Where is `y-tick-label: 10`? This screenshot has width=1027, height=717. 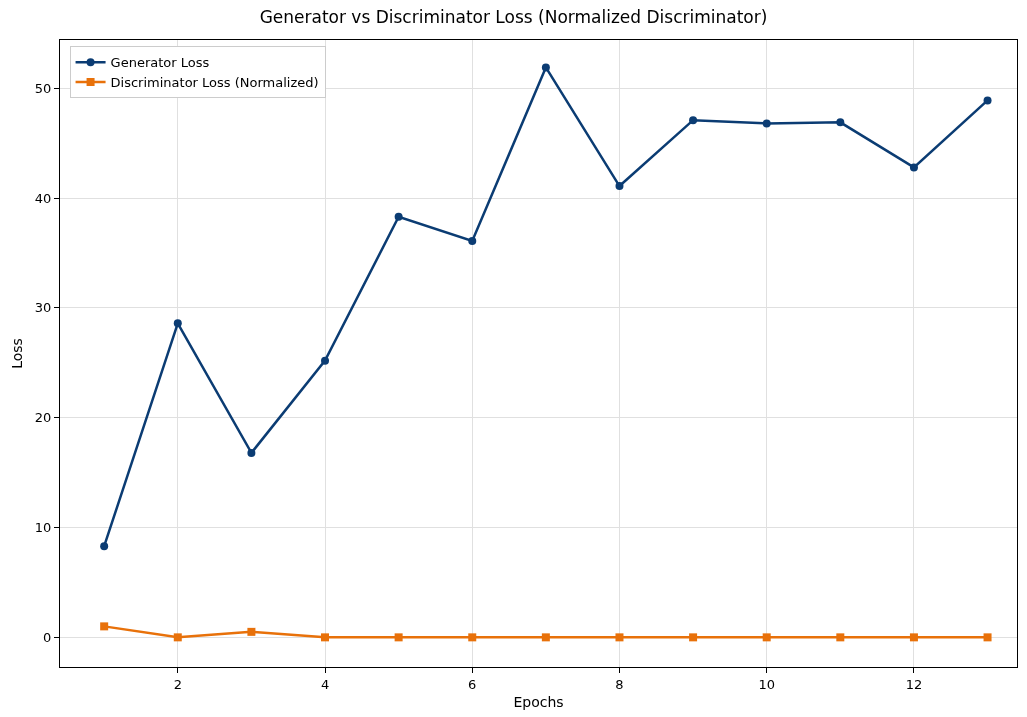 y-tick-label: 10 is located at coordinates (43, 528).